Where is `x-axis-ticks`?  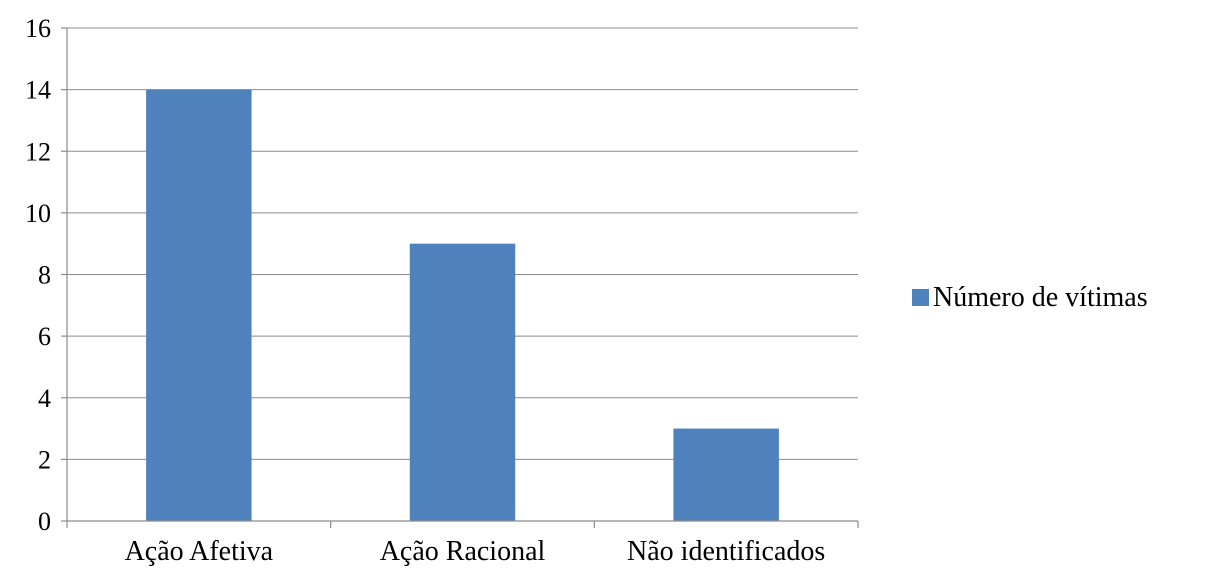 x-axis-ticks is located at coordinates (462, 524).